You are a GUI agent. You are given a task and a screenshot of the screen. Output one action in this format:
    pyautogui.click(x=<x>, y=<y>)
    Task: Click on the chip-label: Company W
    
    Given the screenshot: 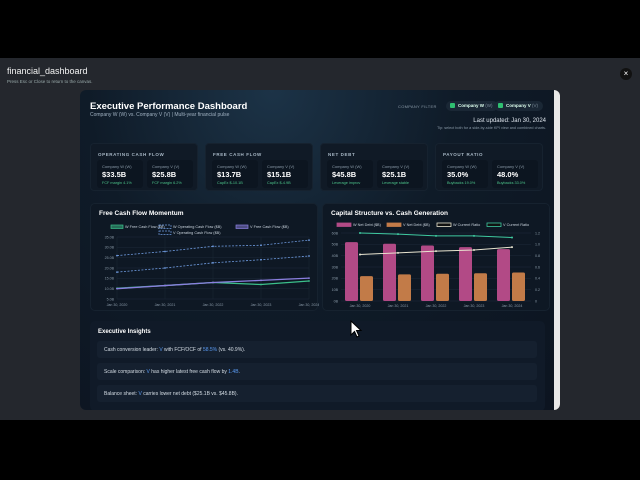 What is the action you would take?
    pyautogui.click(x=471, y=105)
    